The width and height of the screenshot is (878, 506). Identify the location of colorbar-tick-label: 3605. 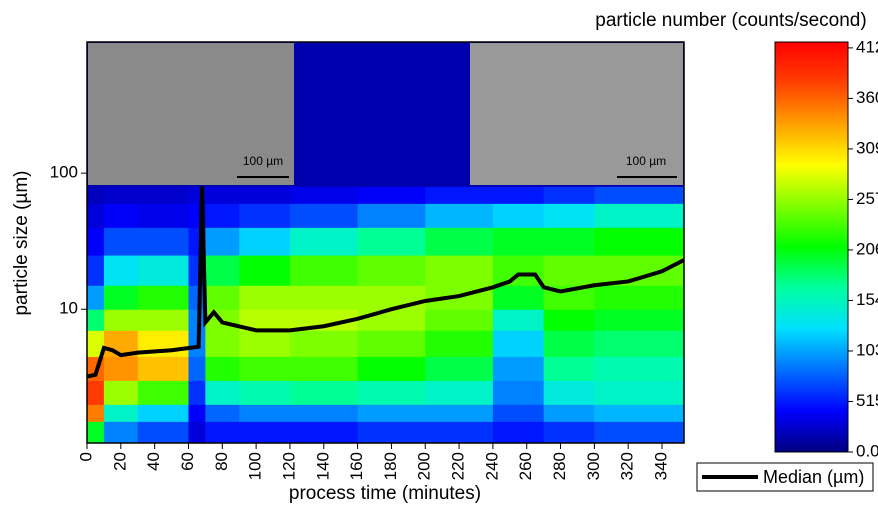
(867, 97).